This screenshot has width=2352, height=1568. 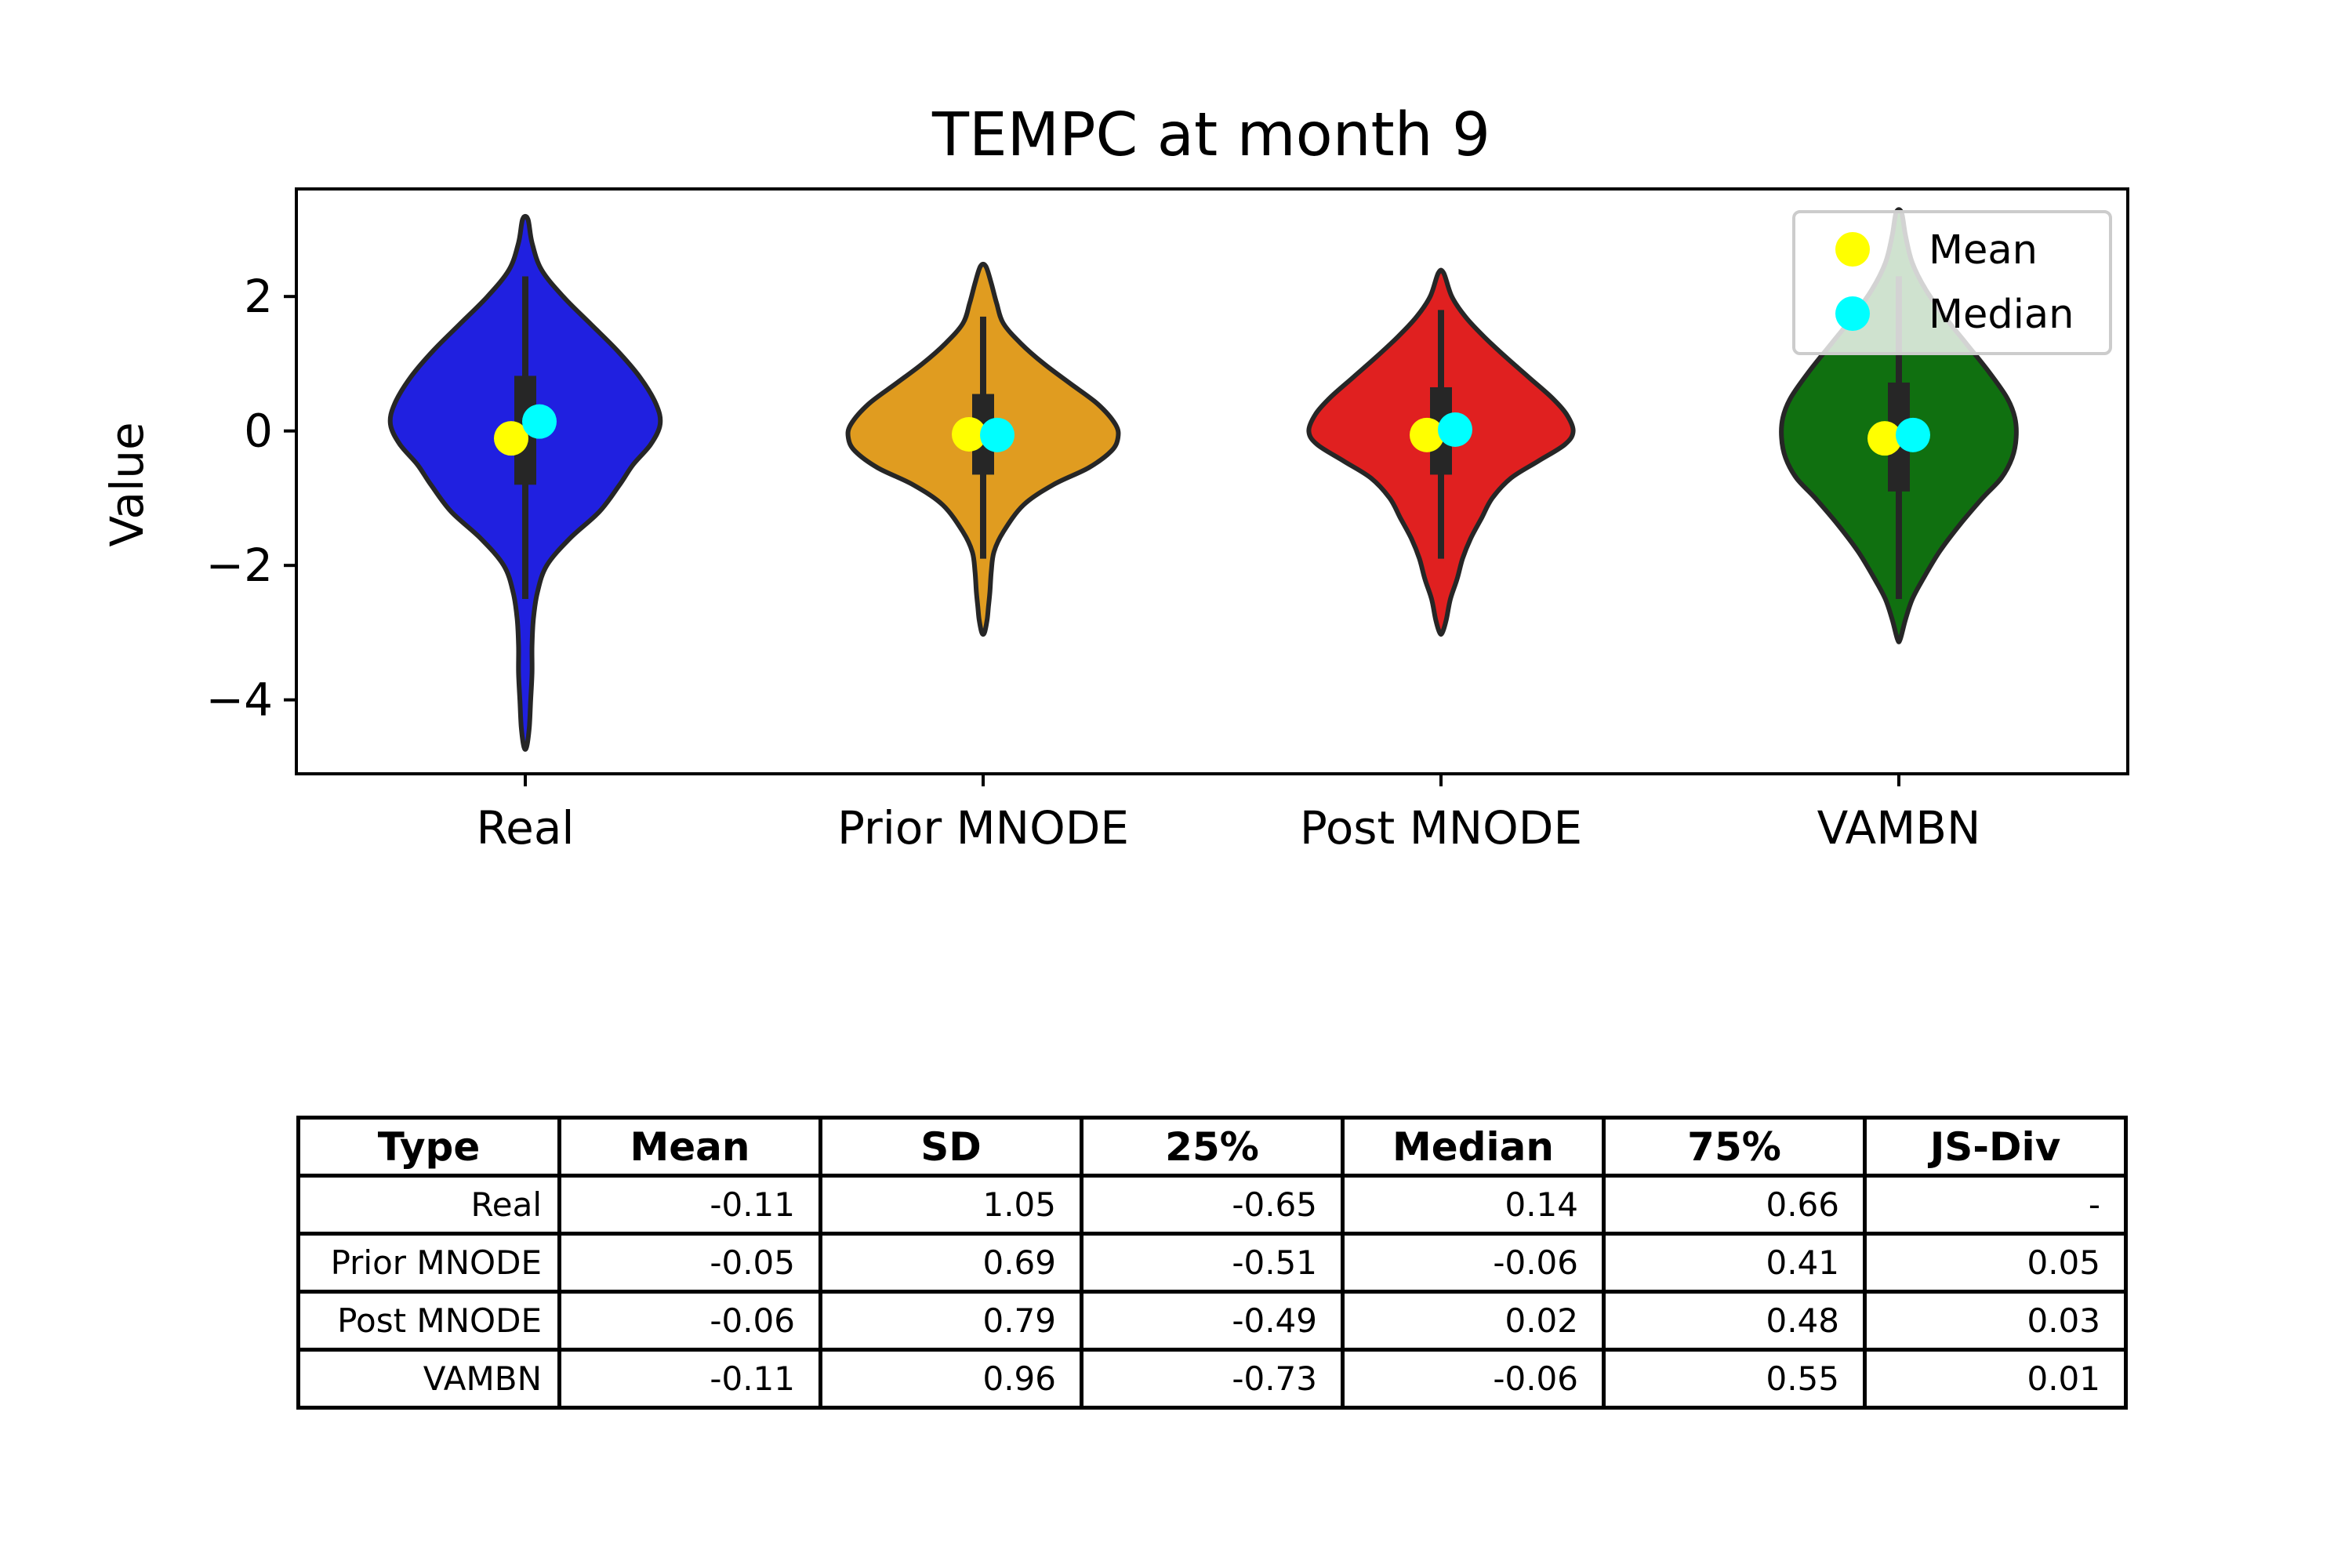 I want to click on table-header-jsdiv: JS-Div, so click(x=1995, y=1147).